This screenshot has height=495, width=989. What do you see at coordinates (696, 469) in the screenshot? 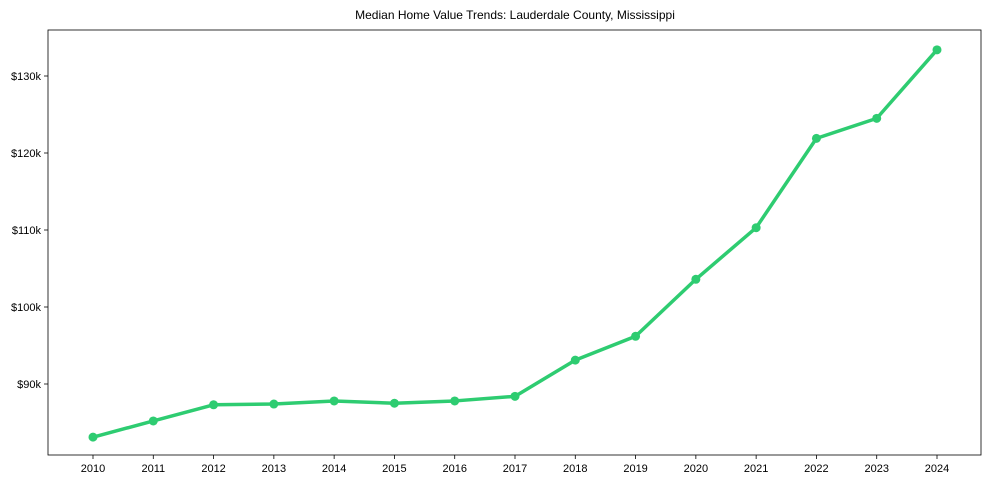
I see `x-tick-label: 2020` at bounding box center [696, 469].